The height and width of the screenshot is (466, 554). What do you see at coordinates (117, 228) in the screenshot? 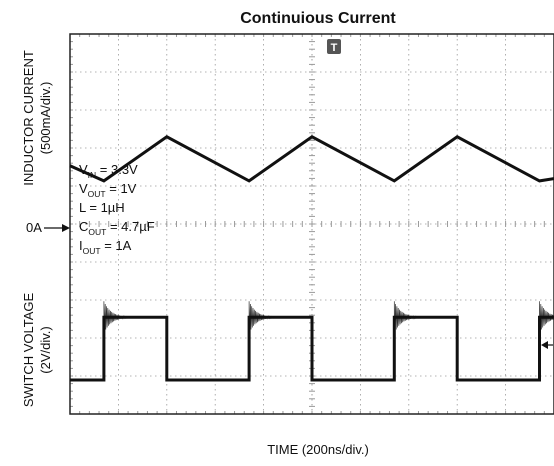
I see `annotation-cout: COUT = 4.7µF` at bounding box center [117, 228].